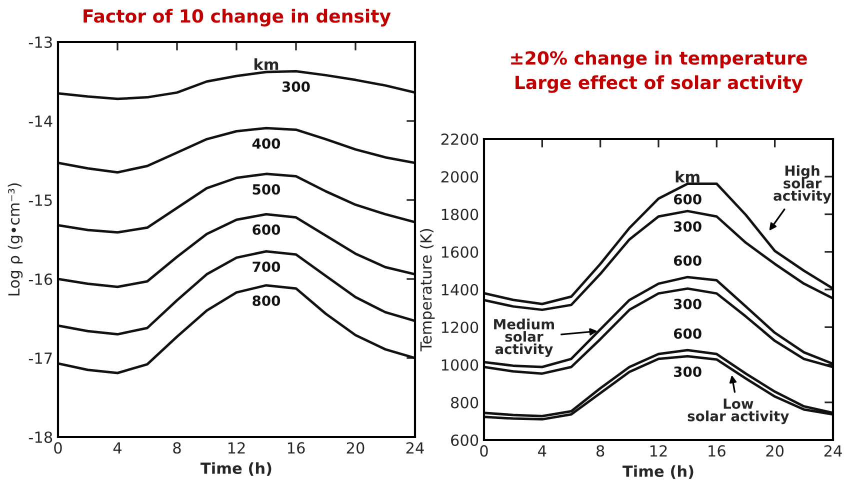 This screenshot has width=845, height=489. Describe the element at coordinates (459, 177) in the screenshot. I see `y-tick-label: 2000` at that location.